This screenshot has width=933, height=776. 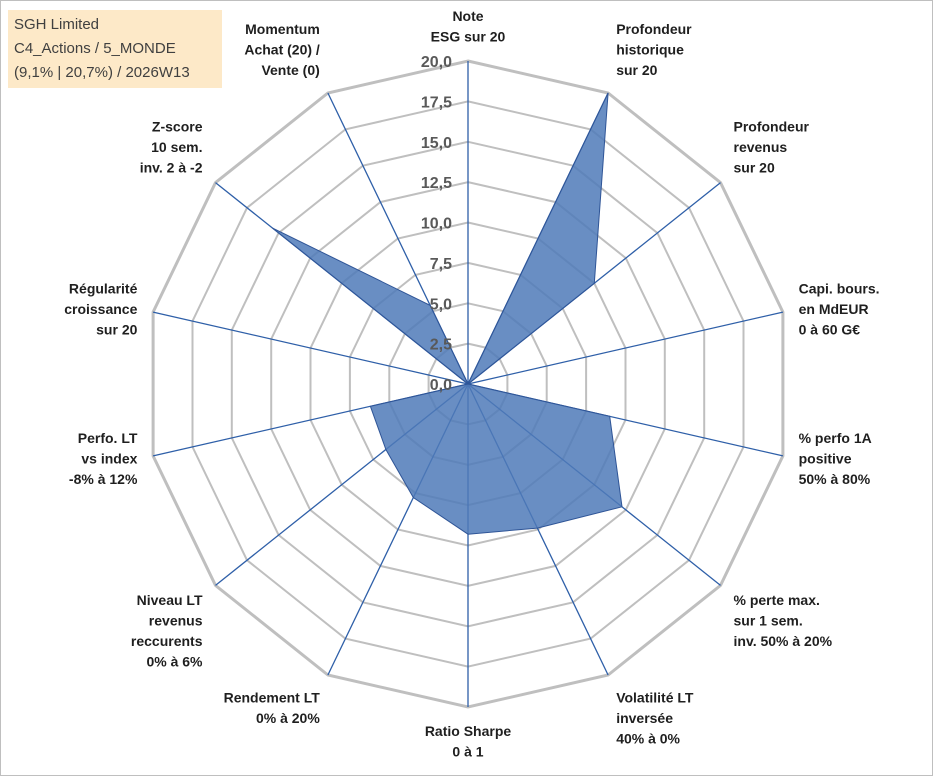 What do you see at coordinates (834, 309) in the screenshot?
I see `axis-label-line: en MdEUR` at bounding box center [834, 309].